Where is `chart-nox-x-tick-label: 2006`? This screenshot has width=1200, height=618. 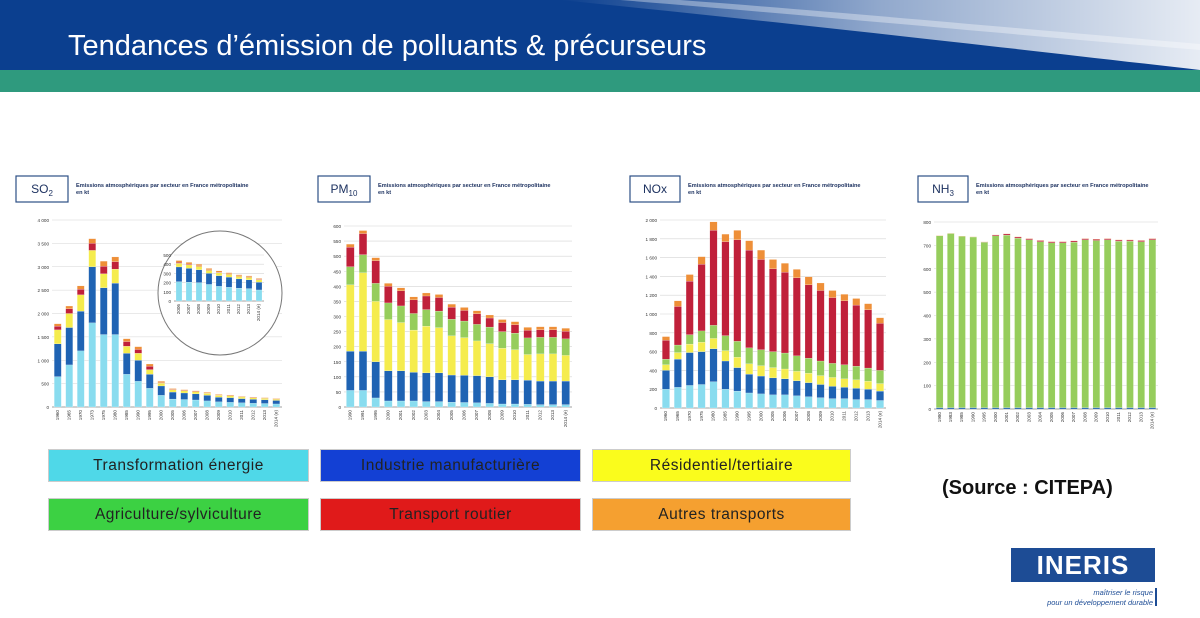 chart-nox-x-tick-label: 2006 is located at coordinates (784, 416).